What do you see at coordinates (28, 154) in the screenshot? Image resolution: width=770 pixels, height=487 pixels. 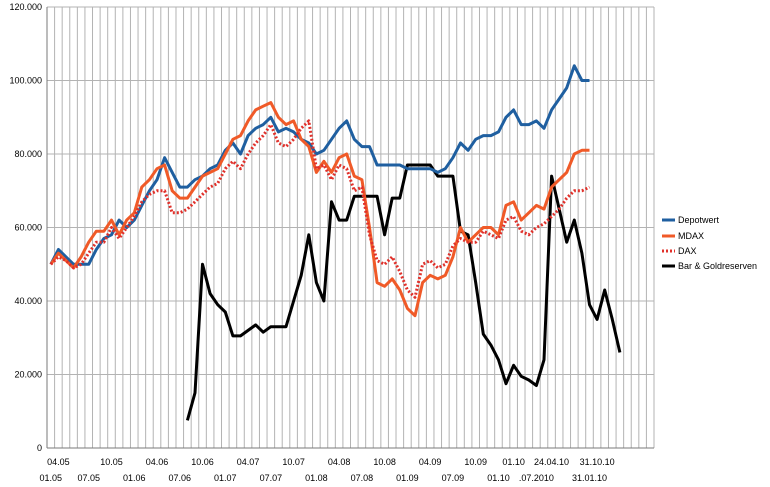 I see `y-tick-label: 80.000` at bounding box center [28, 154].